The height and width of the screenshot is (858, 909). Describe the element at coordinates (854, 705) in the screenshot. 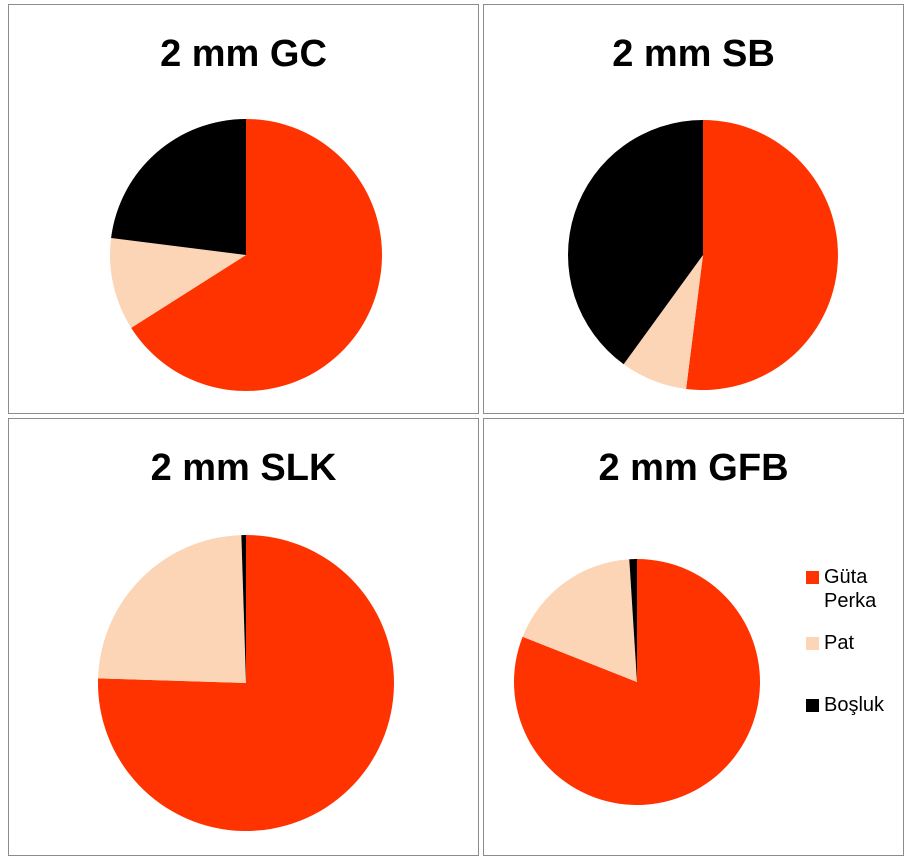

I see `legend-label: Boşluk` at that location.